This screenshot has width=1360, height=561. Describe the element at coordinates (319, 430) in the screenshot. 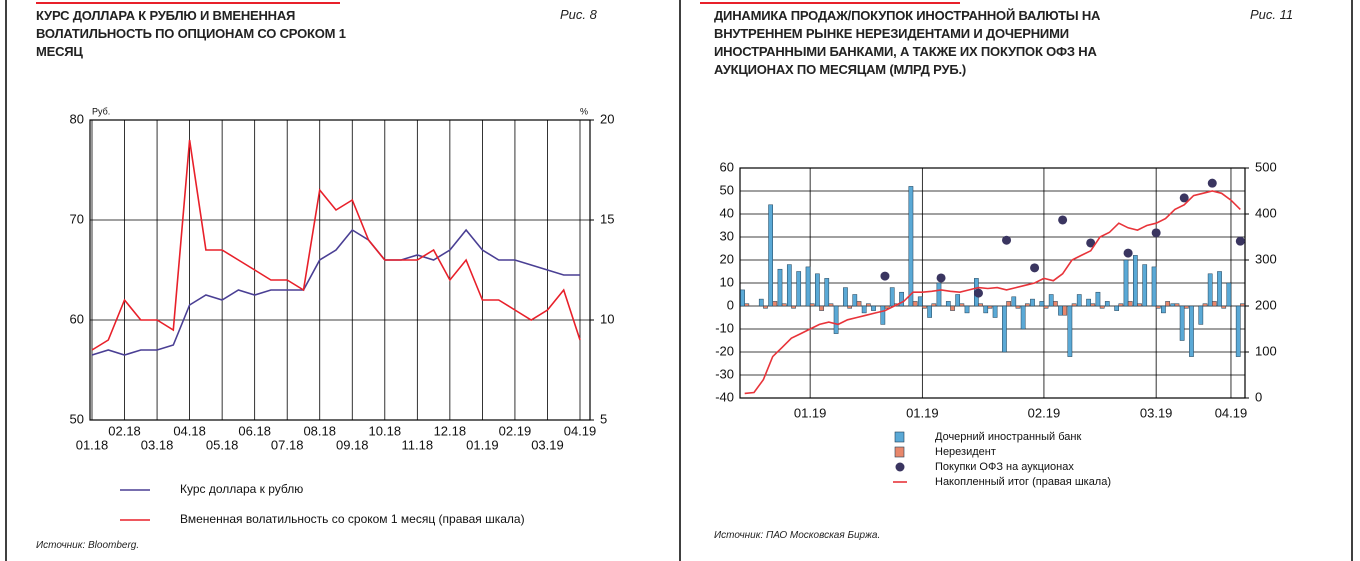

I see `x-tick-label: 08.18` at that location.